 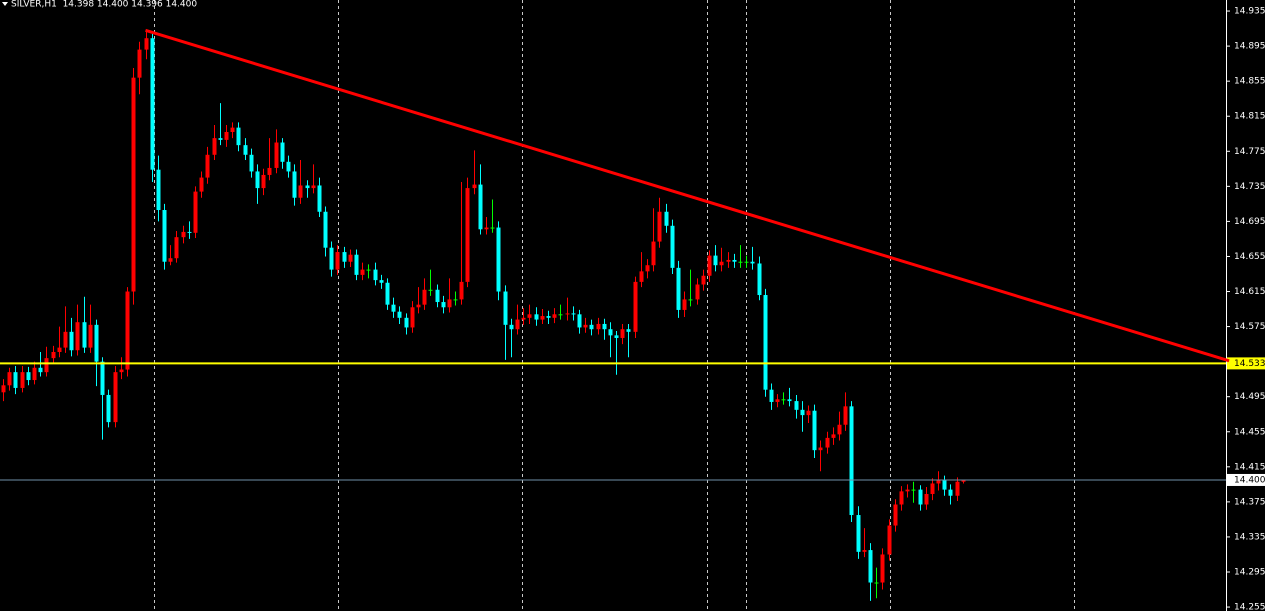 I want to click on y-tick-label: 14.815, so click(x=1249, y=117).